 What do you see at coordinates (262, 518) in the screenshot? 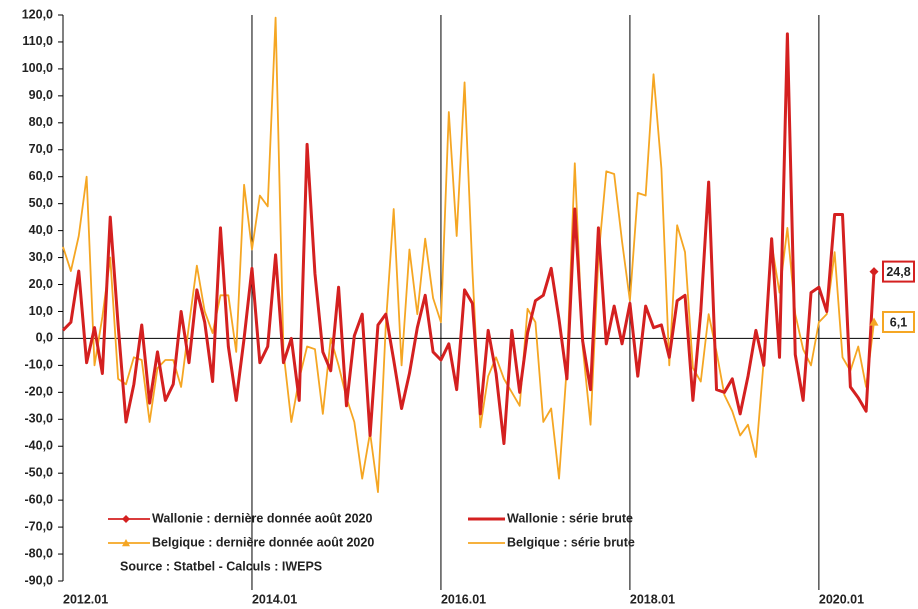
I see `legend-label: Wallonie : dernière donnée août 2020` at bounding box center [262, 518].